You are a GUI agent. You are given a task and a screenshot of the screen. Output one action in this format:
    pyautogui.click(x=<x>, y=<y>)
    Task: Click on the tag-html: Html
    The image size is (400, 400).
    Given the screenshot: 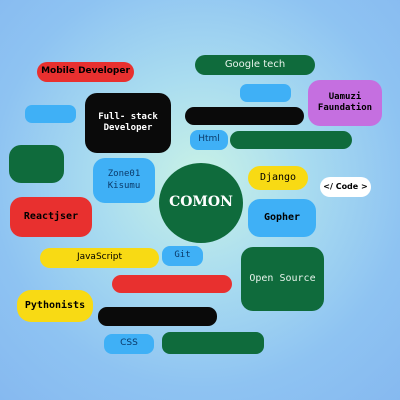 What is the action you would take?
    pyautogui.click(x=209, y=140)
    